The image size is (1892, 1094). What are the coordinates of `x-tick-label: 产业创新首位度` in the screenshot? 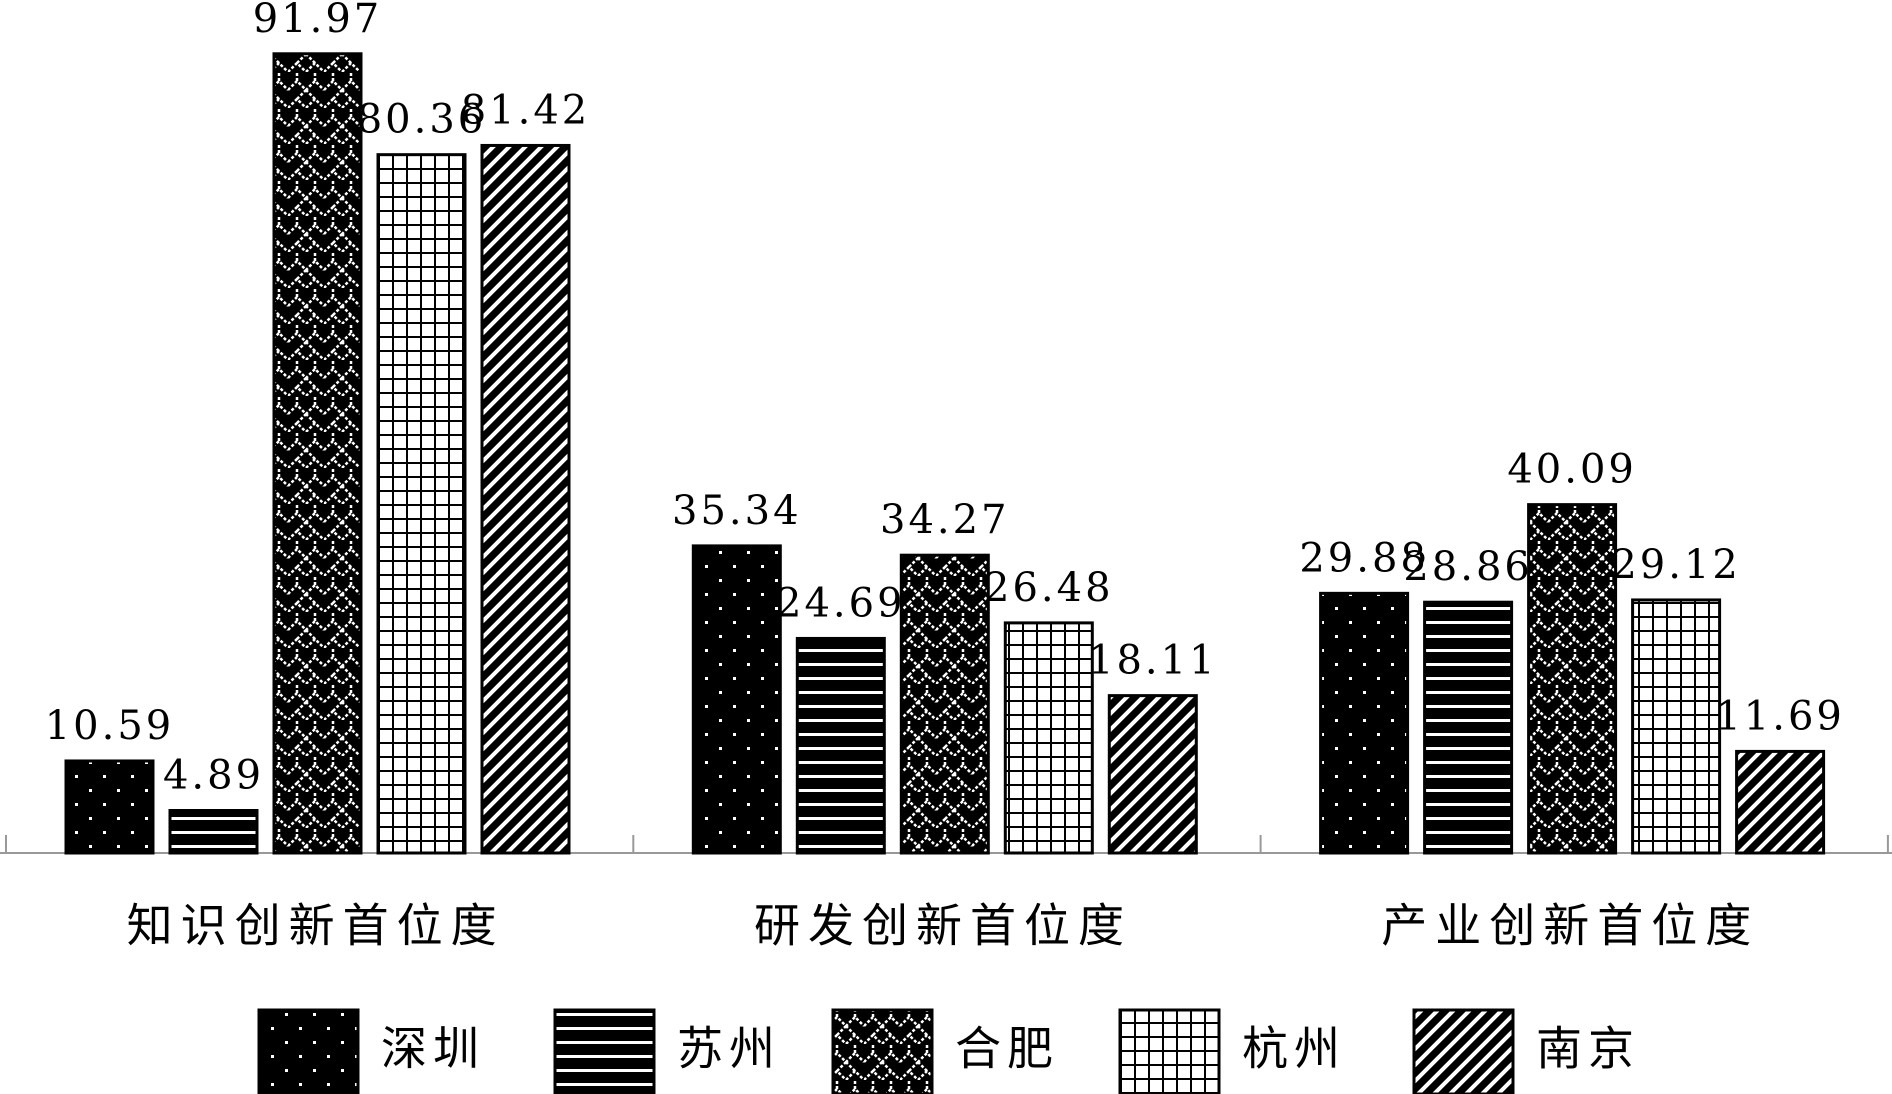 It's located at (1570, 926).